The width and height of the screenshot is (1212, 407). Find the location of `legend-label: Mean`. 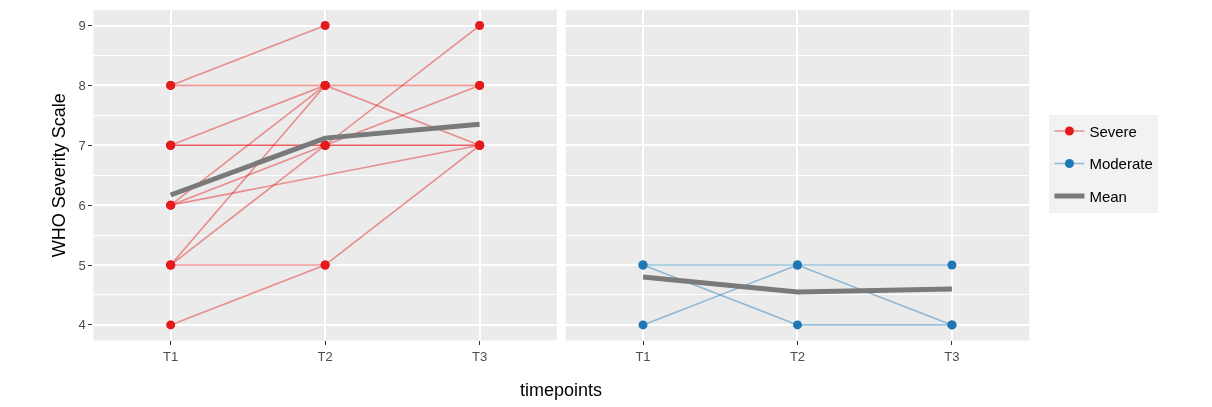

legend-label: Mean is located at coordinates (1108, 196).